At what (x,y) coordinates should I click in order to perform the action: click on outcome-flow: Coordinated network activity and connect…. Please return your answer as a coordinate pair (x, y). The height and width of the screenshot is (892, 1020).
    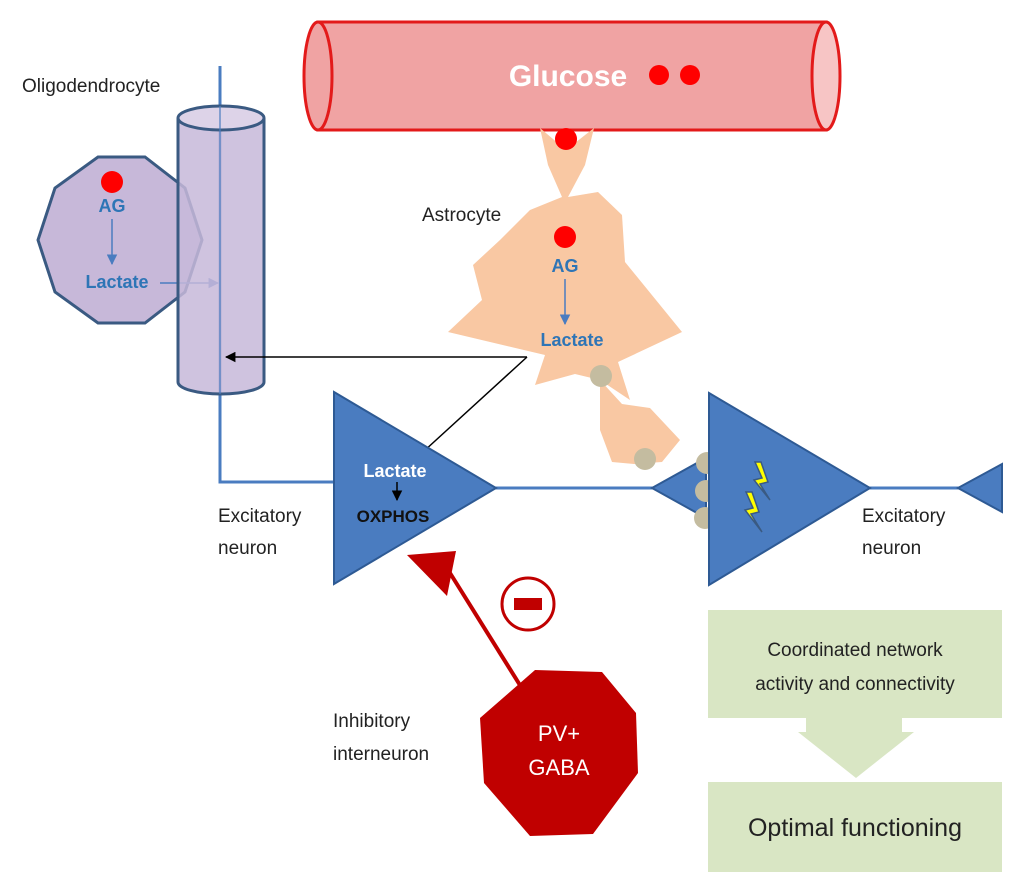
    Looking at the image, I should click on (855, 741).